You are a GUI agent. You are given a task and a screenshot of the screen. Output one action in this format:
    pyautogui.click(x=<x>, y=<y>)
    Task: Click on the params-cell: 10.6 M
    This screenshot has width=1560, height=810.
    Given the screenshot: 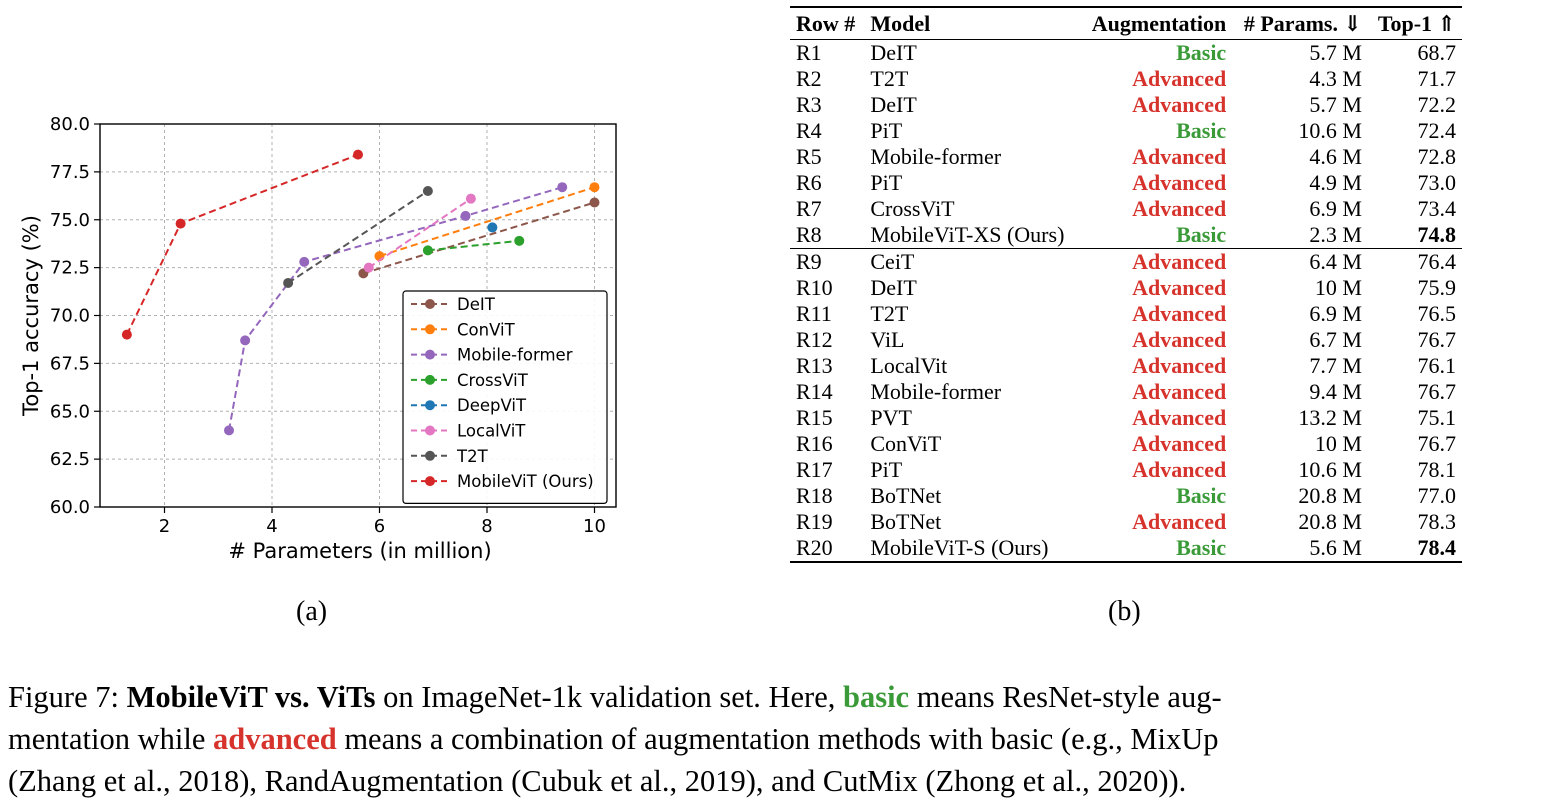 What is the action you would take?
    pyautogui.click(x=1330, y=130)
    